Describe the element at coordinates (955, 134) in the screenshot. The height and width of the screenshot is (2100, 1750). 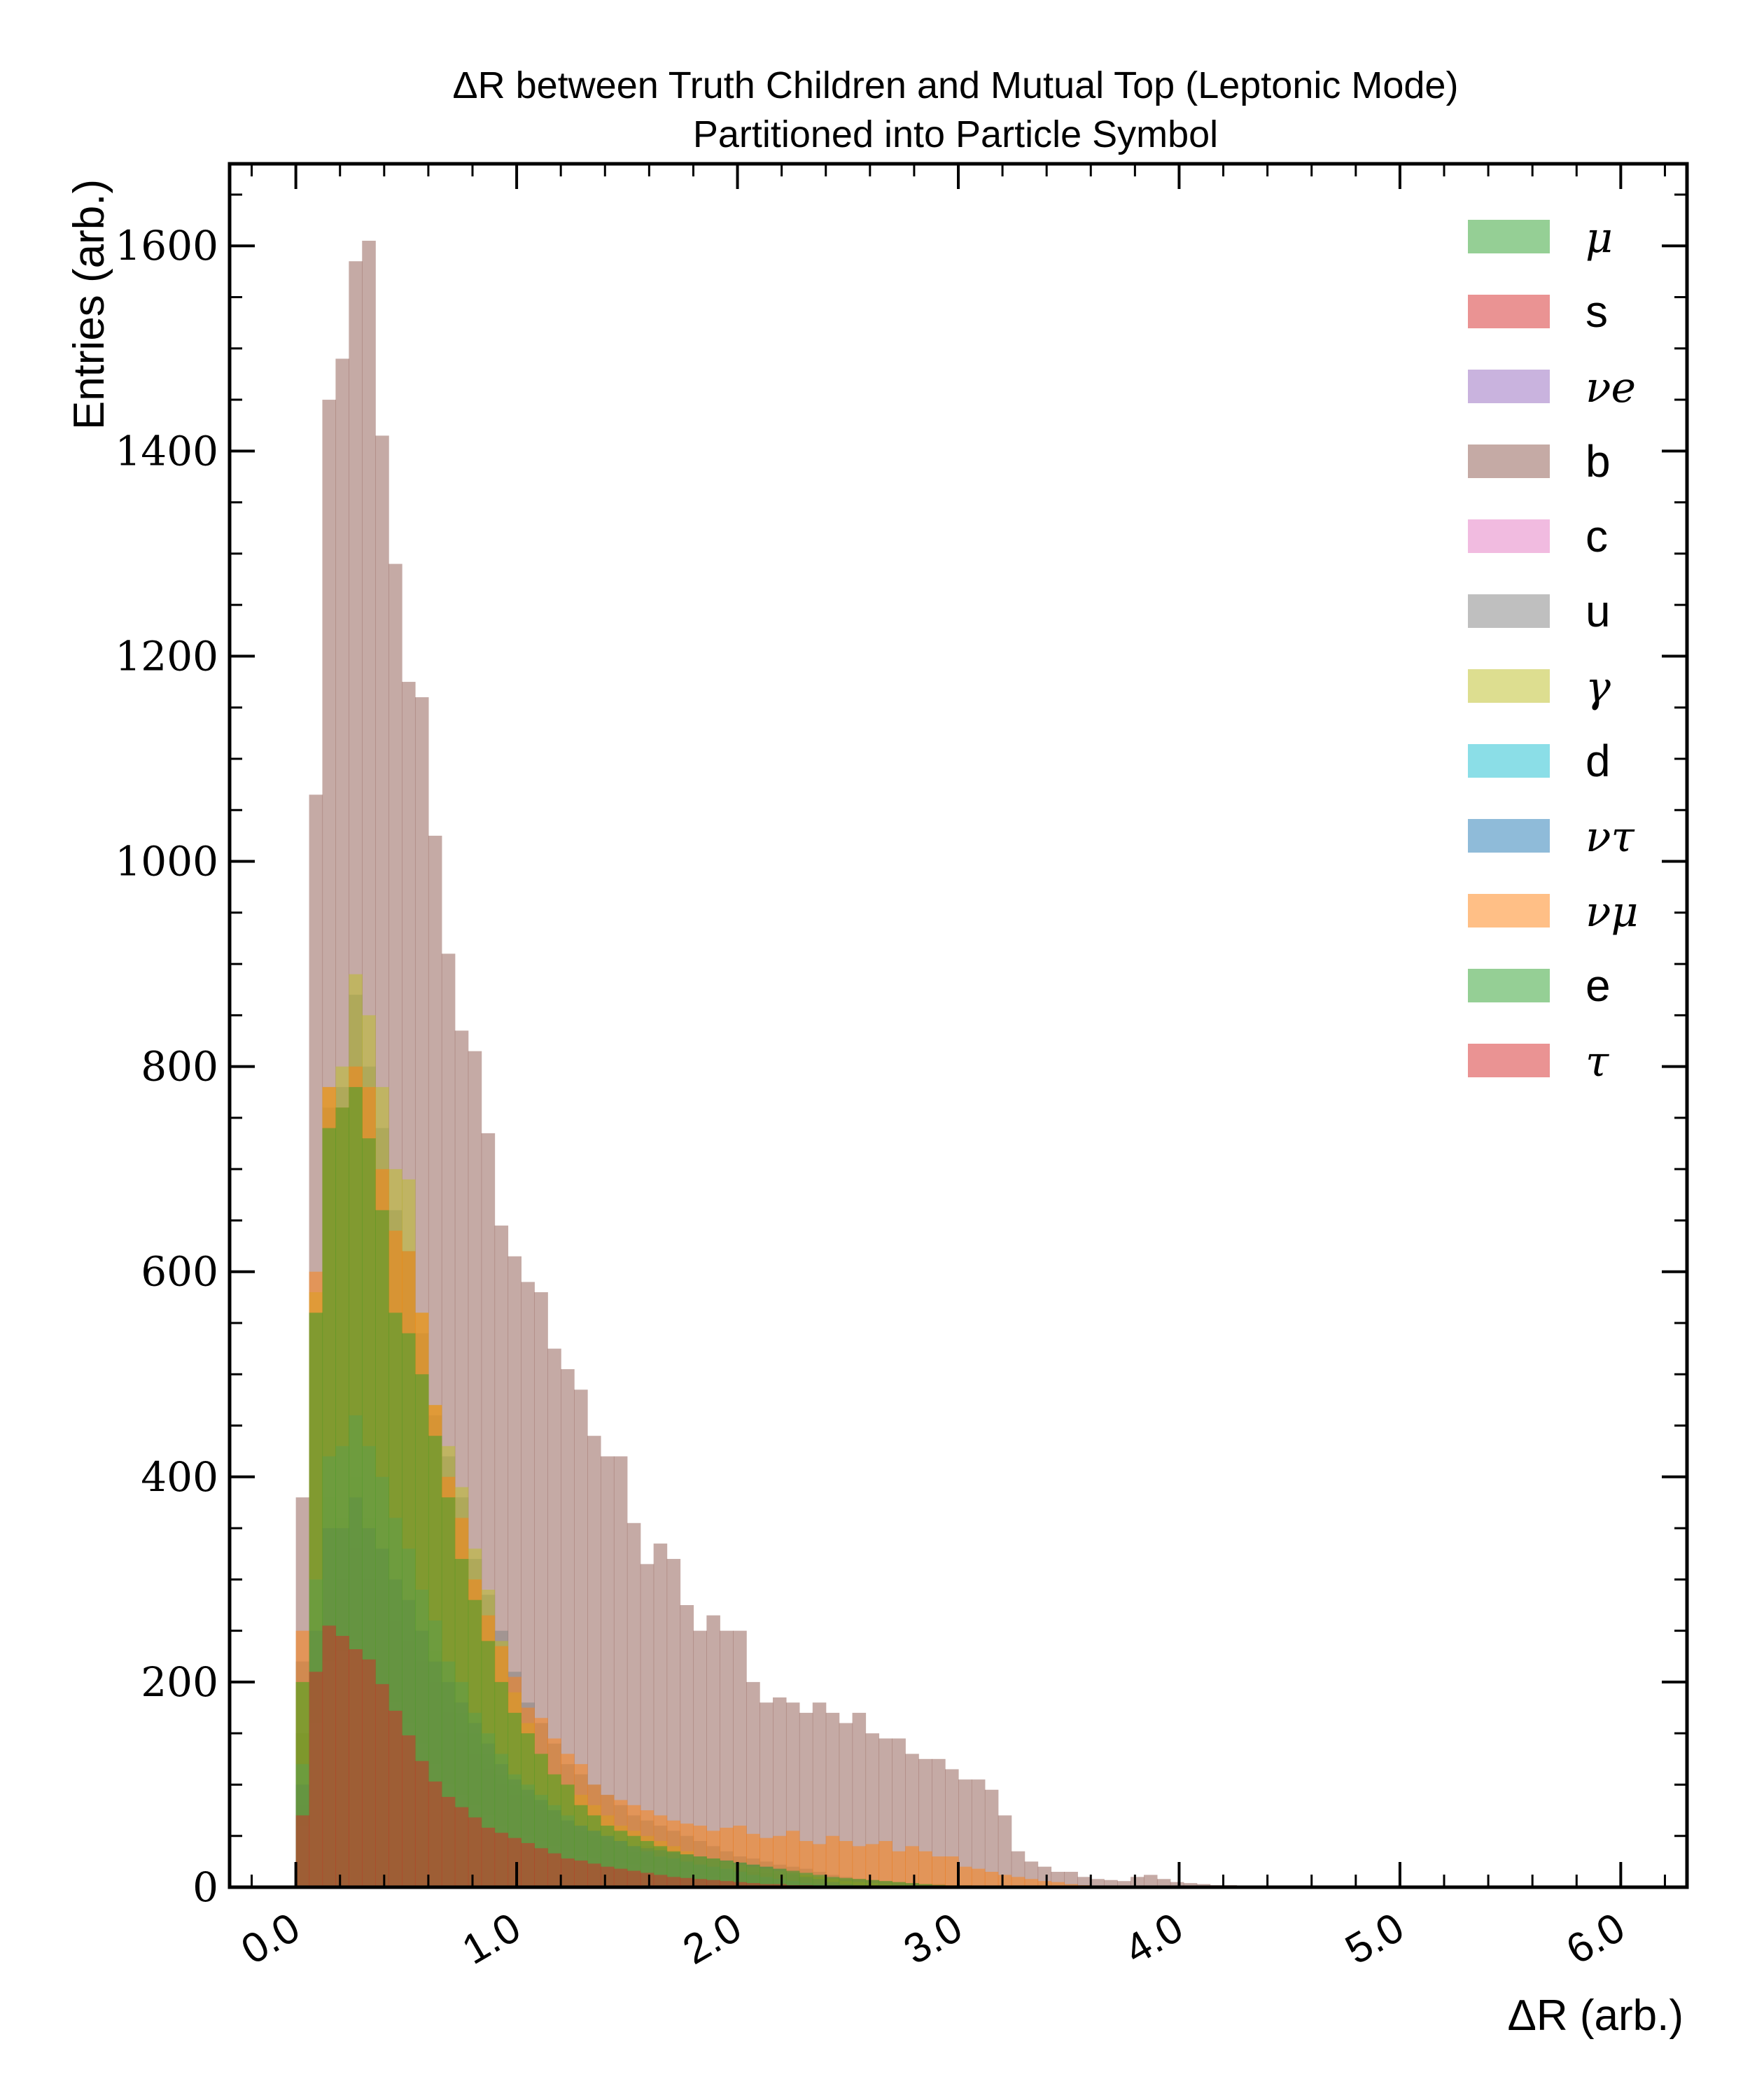
I see `chart-title-line2: Partitioned into Particle Symbol` at that location.